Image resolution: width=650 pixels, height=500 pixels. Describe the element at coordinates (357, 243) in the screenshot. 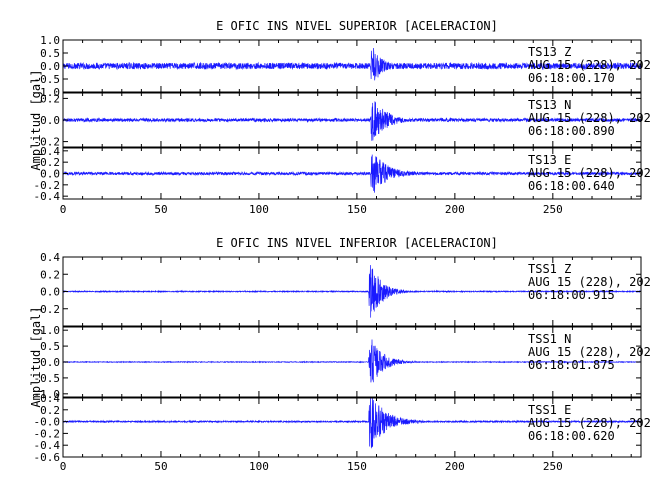

I see `chart-title-inferior: E OFIC INS NIVEL INFERIOR [ACELERACION]` at that location.